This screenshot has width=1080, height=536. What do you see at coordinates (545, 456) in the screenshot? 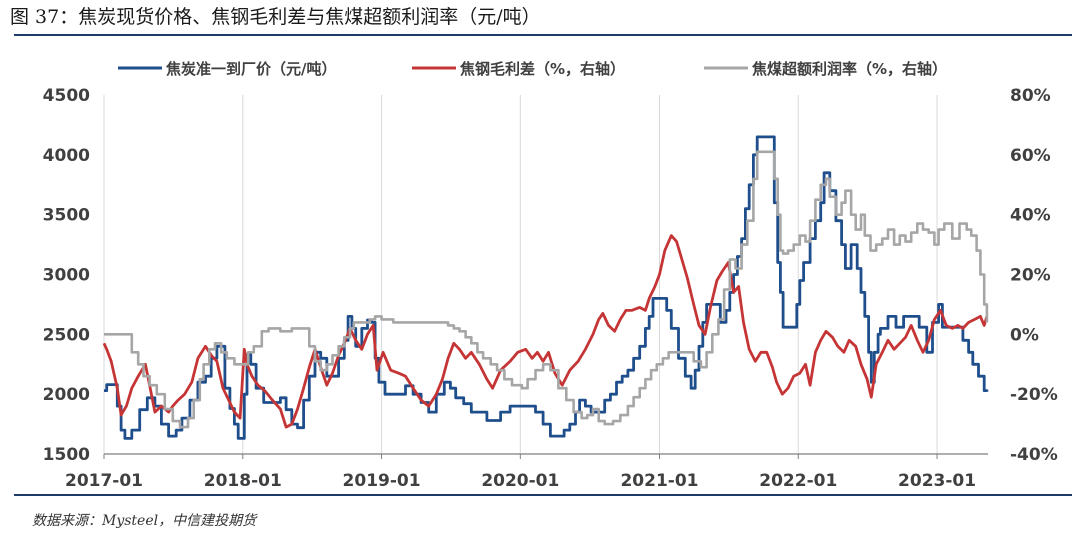
I see `axes` at bounding box center [545, 456].